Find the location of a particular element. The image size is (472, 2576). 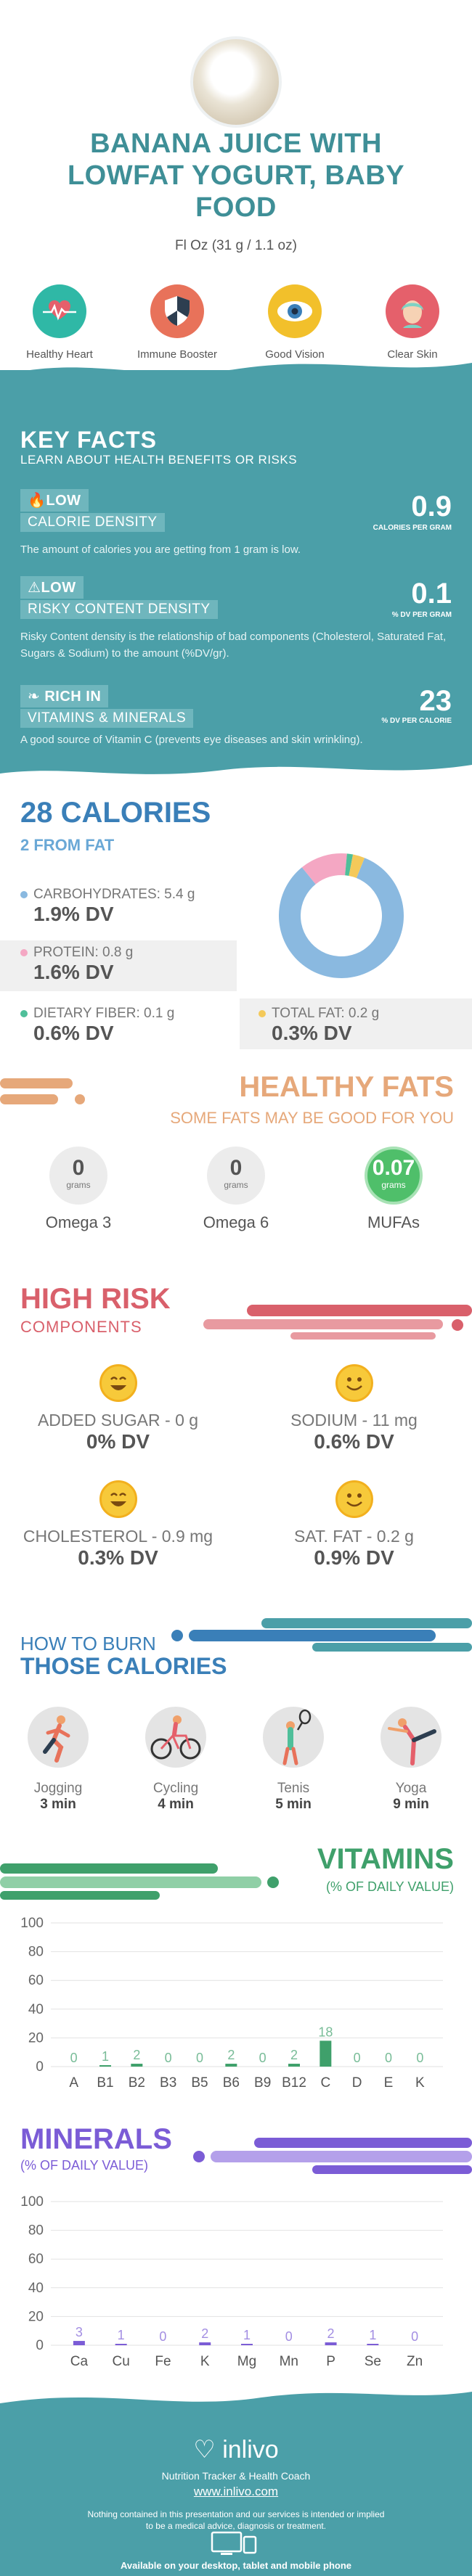

face-icon is located at coordinates (413, 311).